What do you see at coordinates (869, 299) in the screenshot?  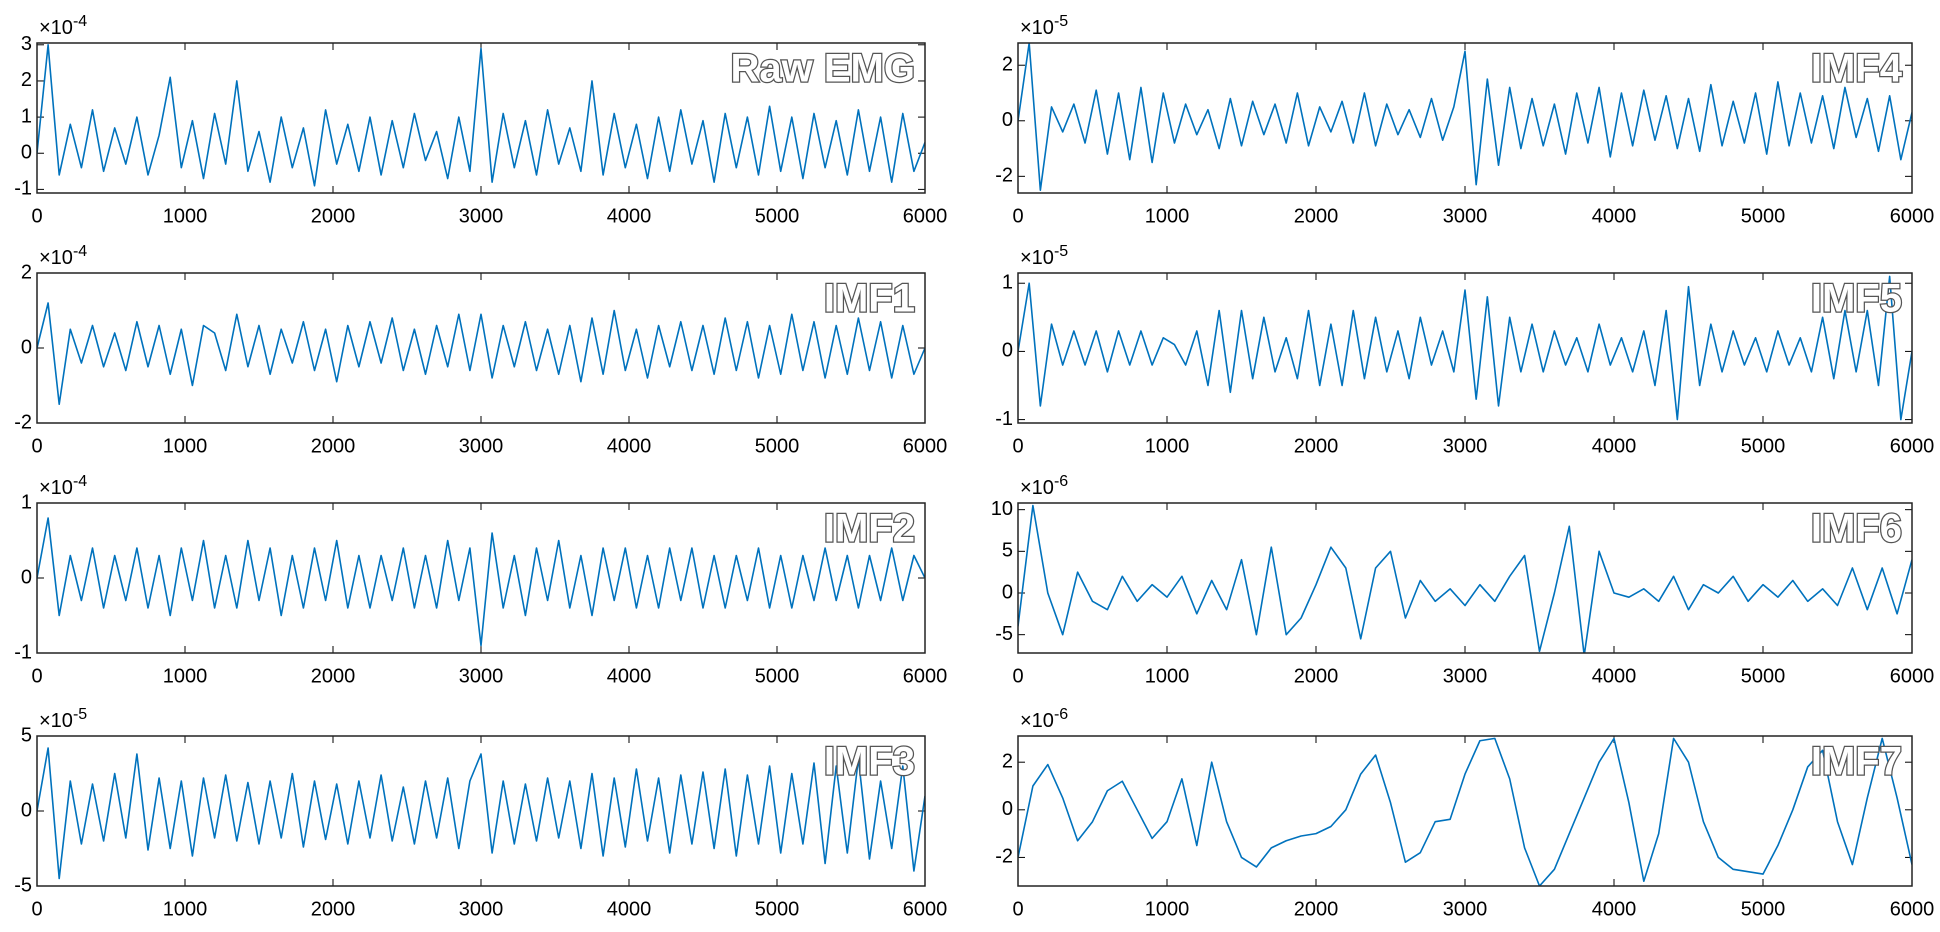 I see `panel-label: IMF1` at bounding box center [869, 299].